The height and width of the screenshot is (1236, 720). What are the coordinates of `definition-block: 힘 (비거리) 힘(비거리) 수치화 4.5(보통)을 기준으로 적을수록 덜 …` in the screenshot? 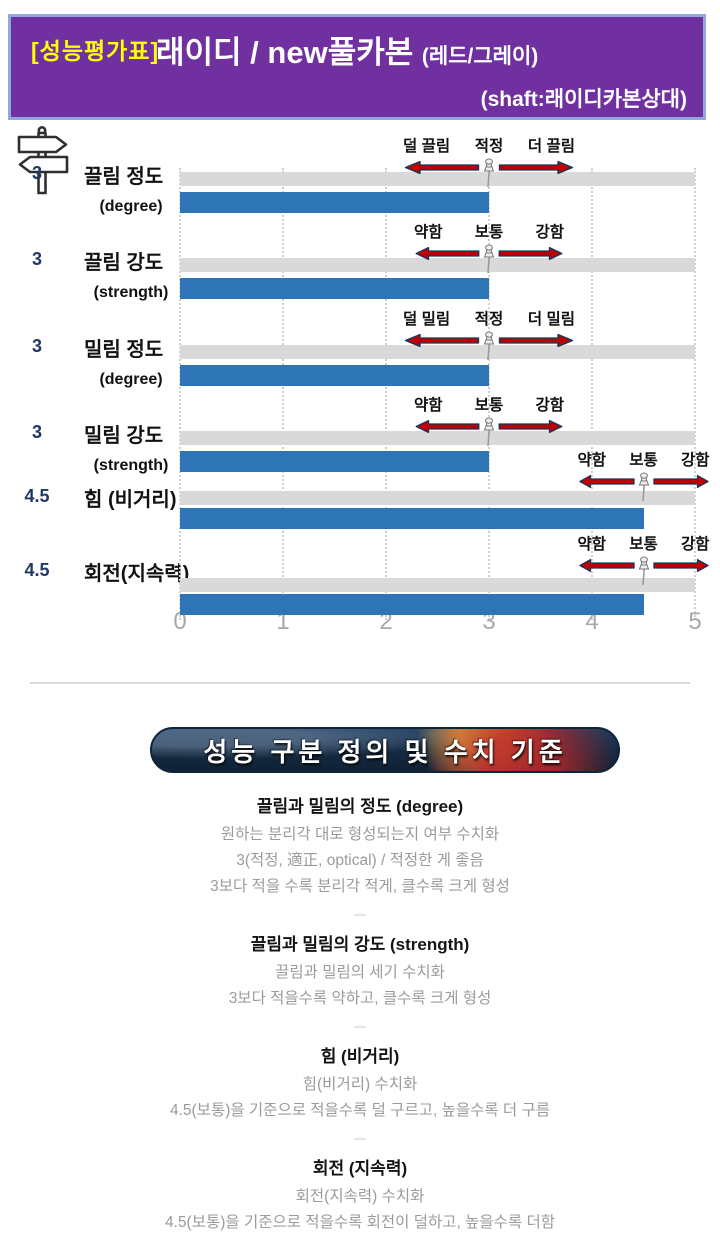 It's located at (360, 1093).